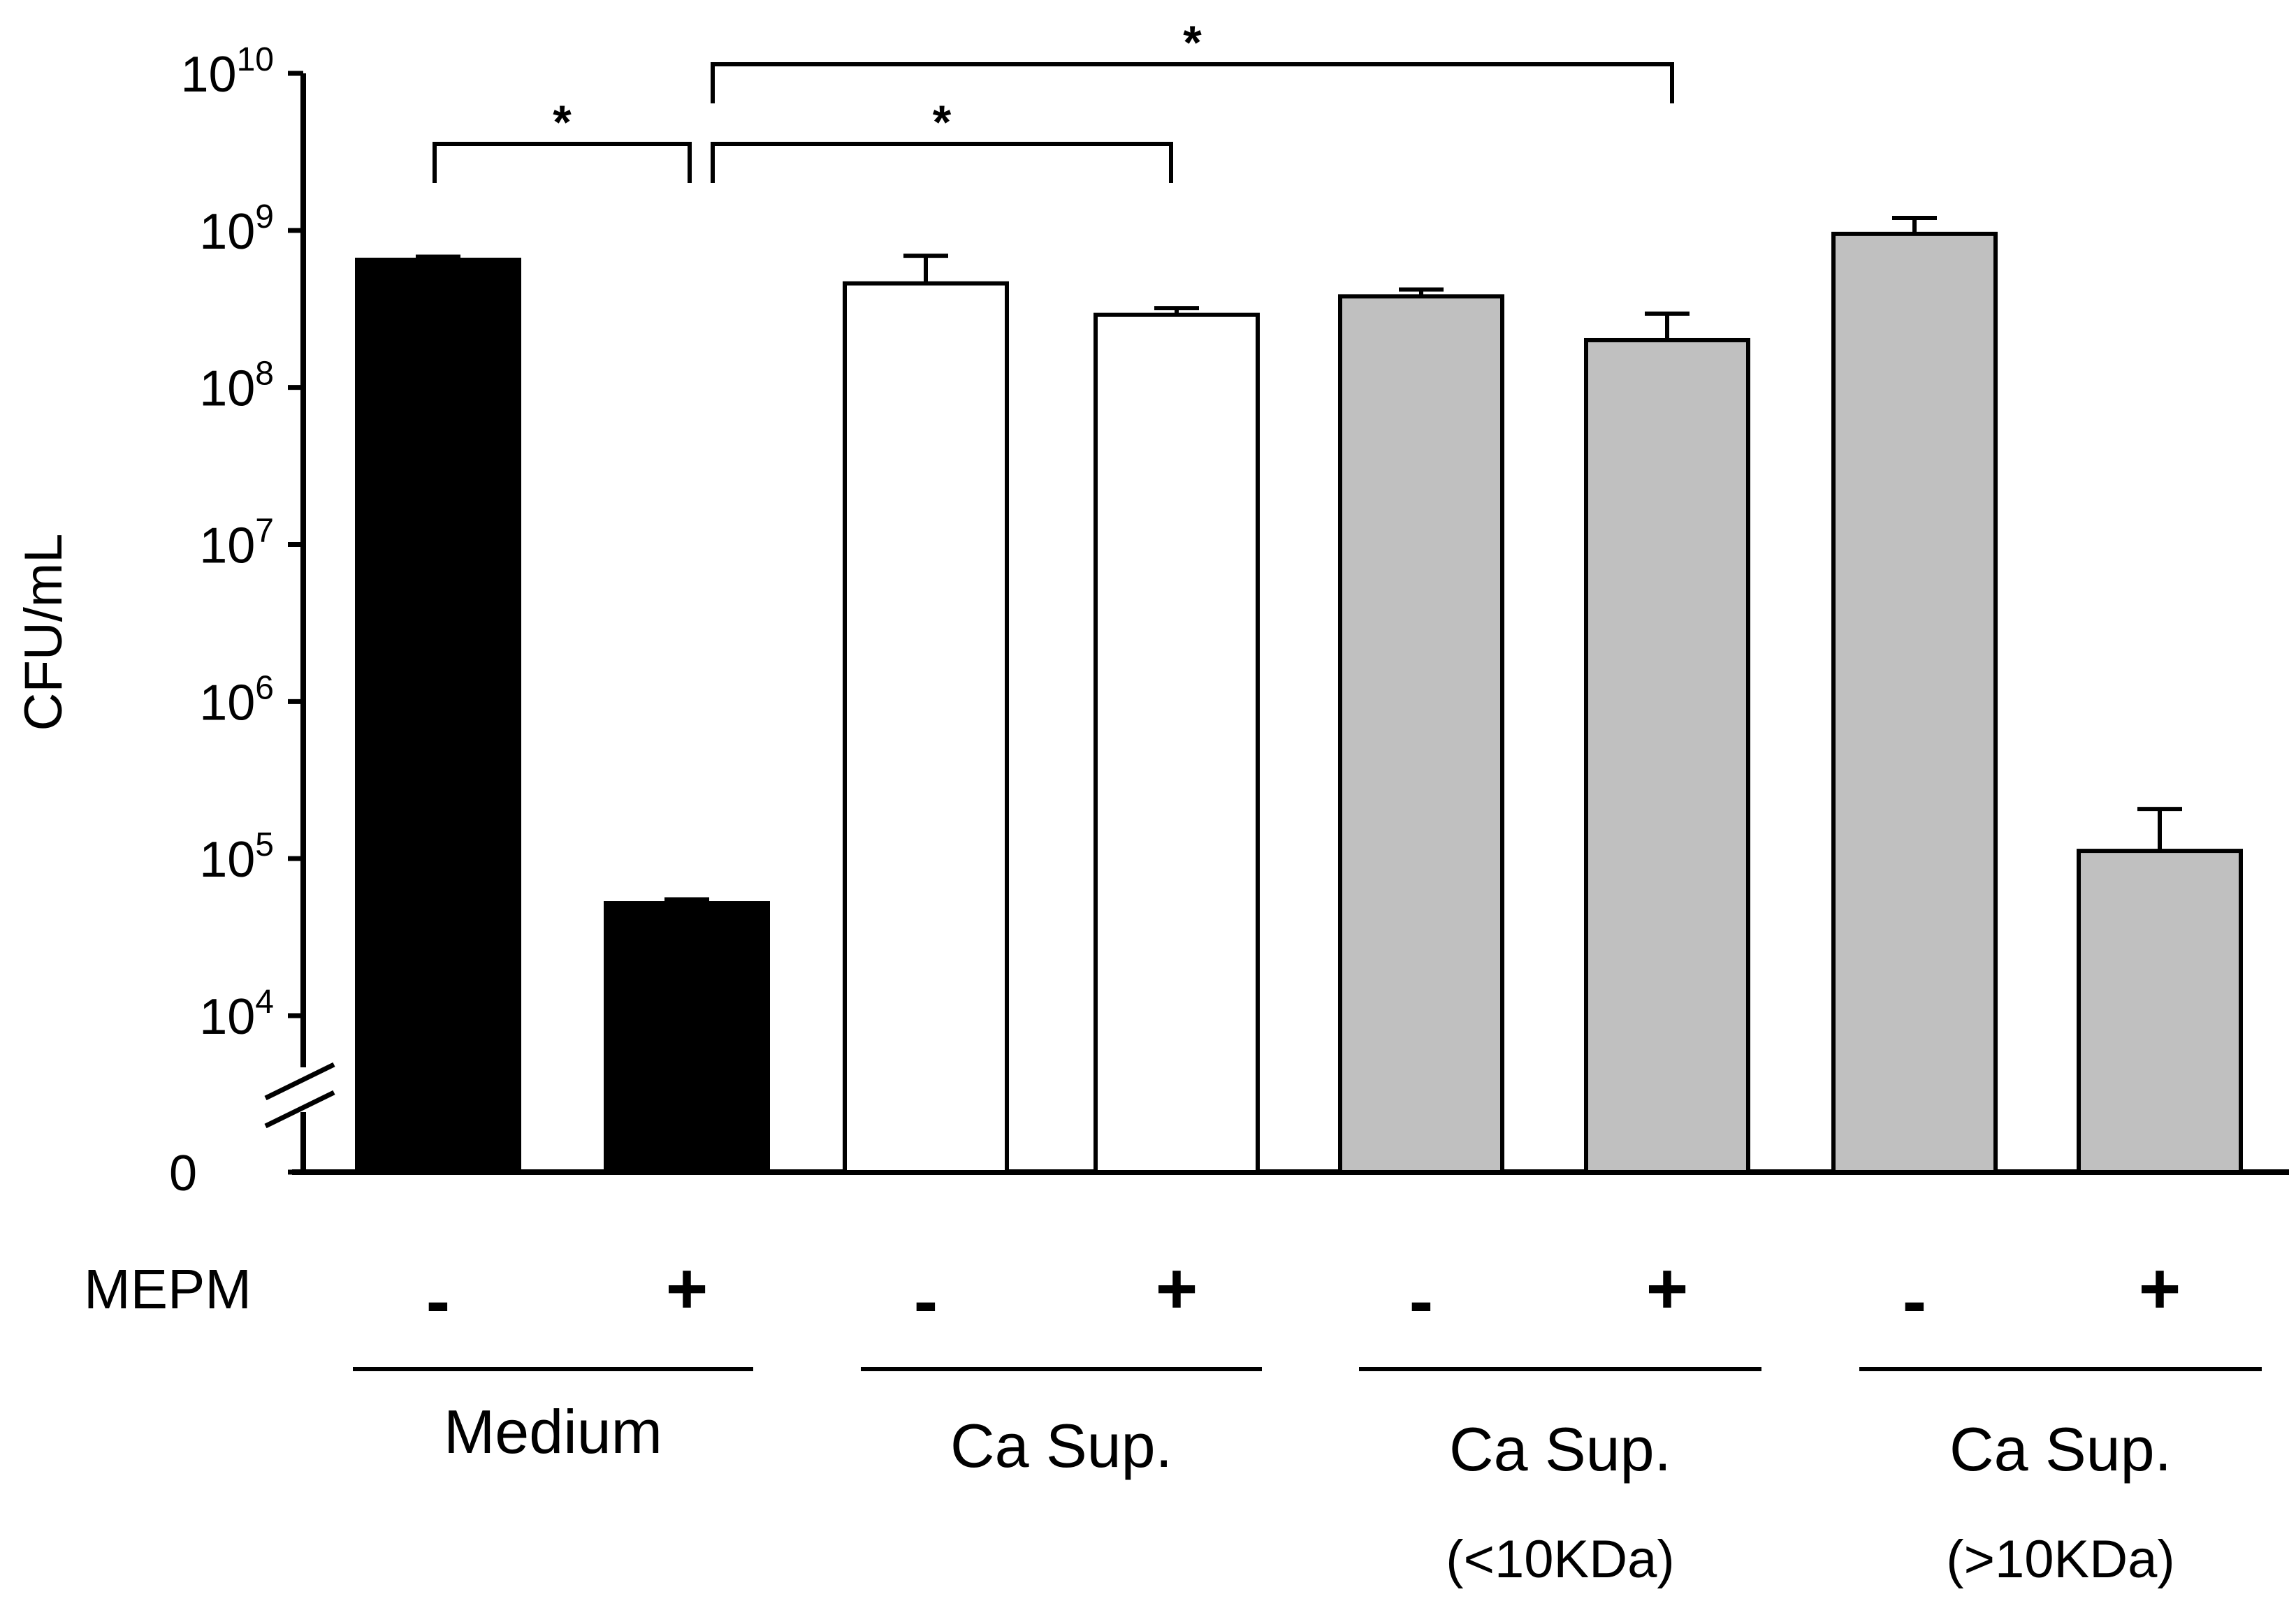 This screenshot has width=2296, height=1608. I want to click on treatment-label: MEPM, so click(168, 1289).